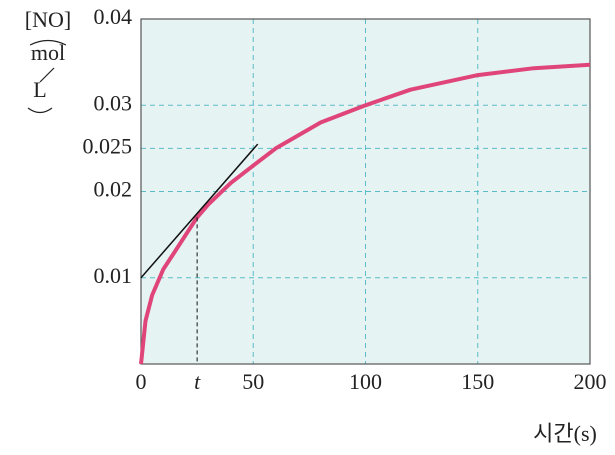 This screenshot has width=615, height=455. What do you see at coordinates (565, 433) in the screenshot?
I see `x-axis-label: 시간(s)` at bounding box center [565, 433].